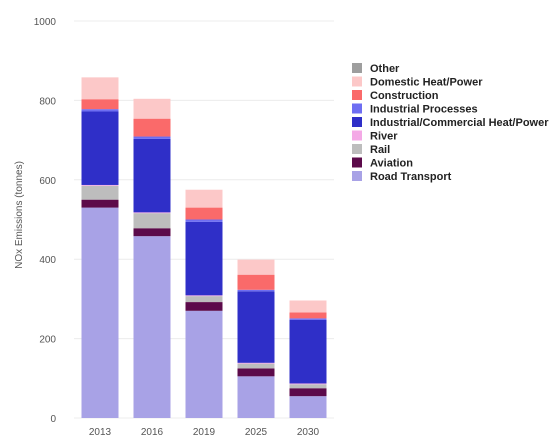 This screenshot has width=558, height=438. I want to click on x-axis-ticks: 2013 2016 2019 2025 2030, so click(204, 432).